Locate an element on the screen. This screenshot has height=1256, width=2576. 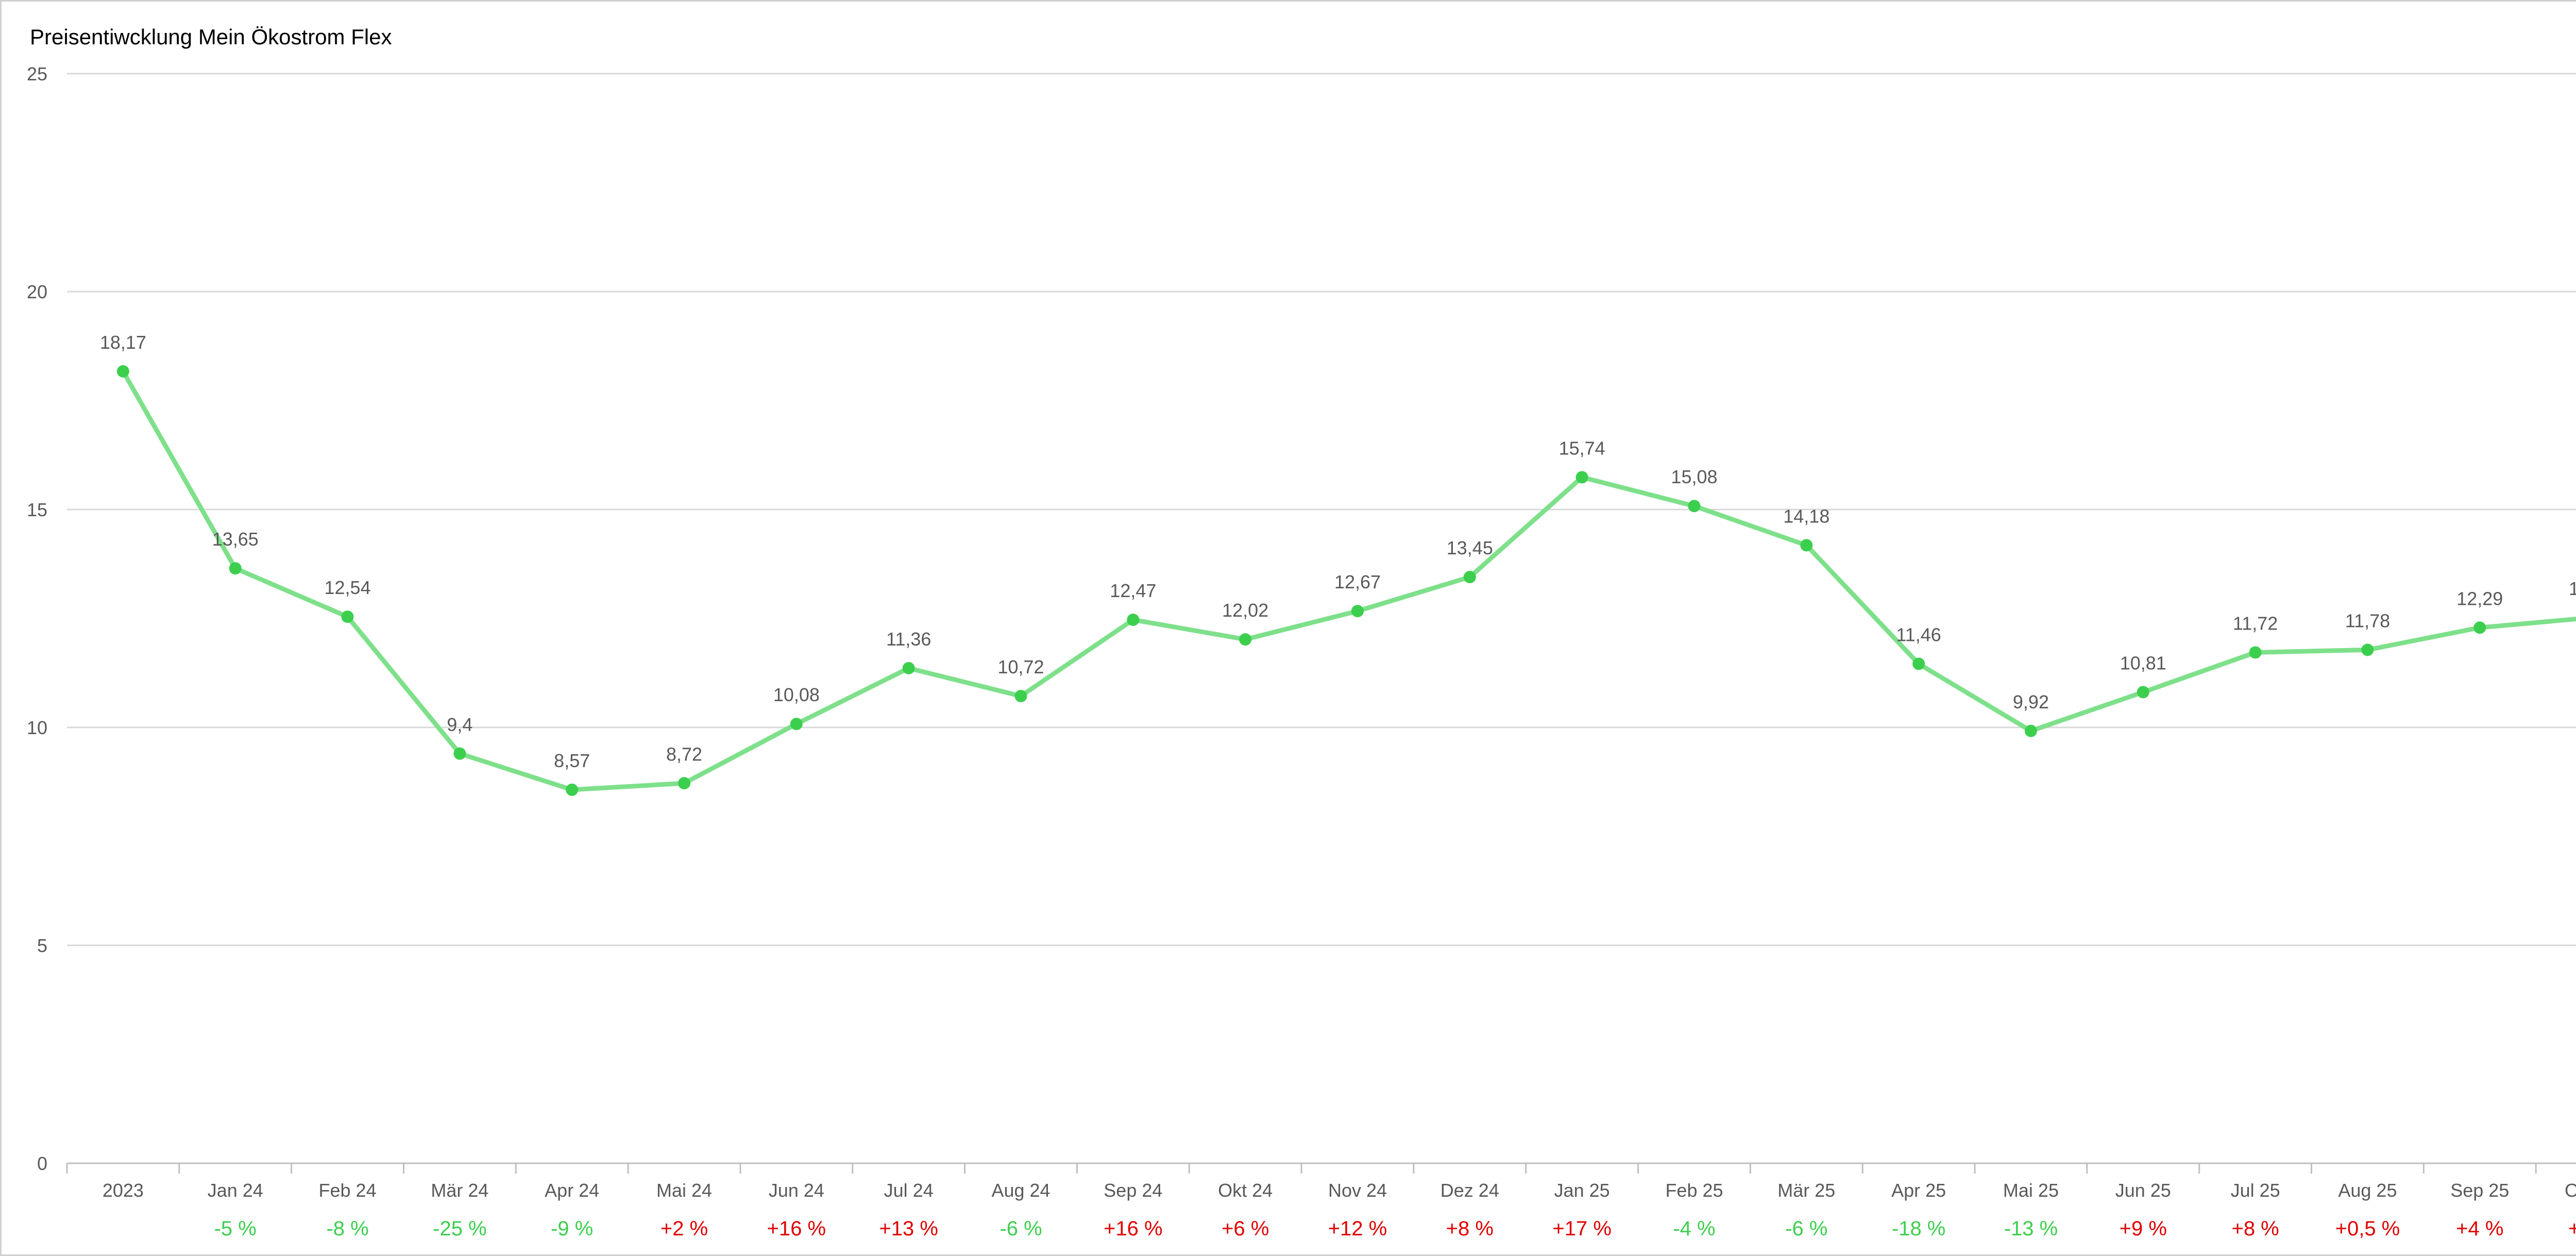
change-label: +6 % is located at coordinates (1245, 1228).